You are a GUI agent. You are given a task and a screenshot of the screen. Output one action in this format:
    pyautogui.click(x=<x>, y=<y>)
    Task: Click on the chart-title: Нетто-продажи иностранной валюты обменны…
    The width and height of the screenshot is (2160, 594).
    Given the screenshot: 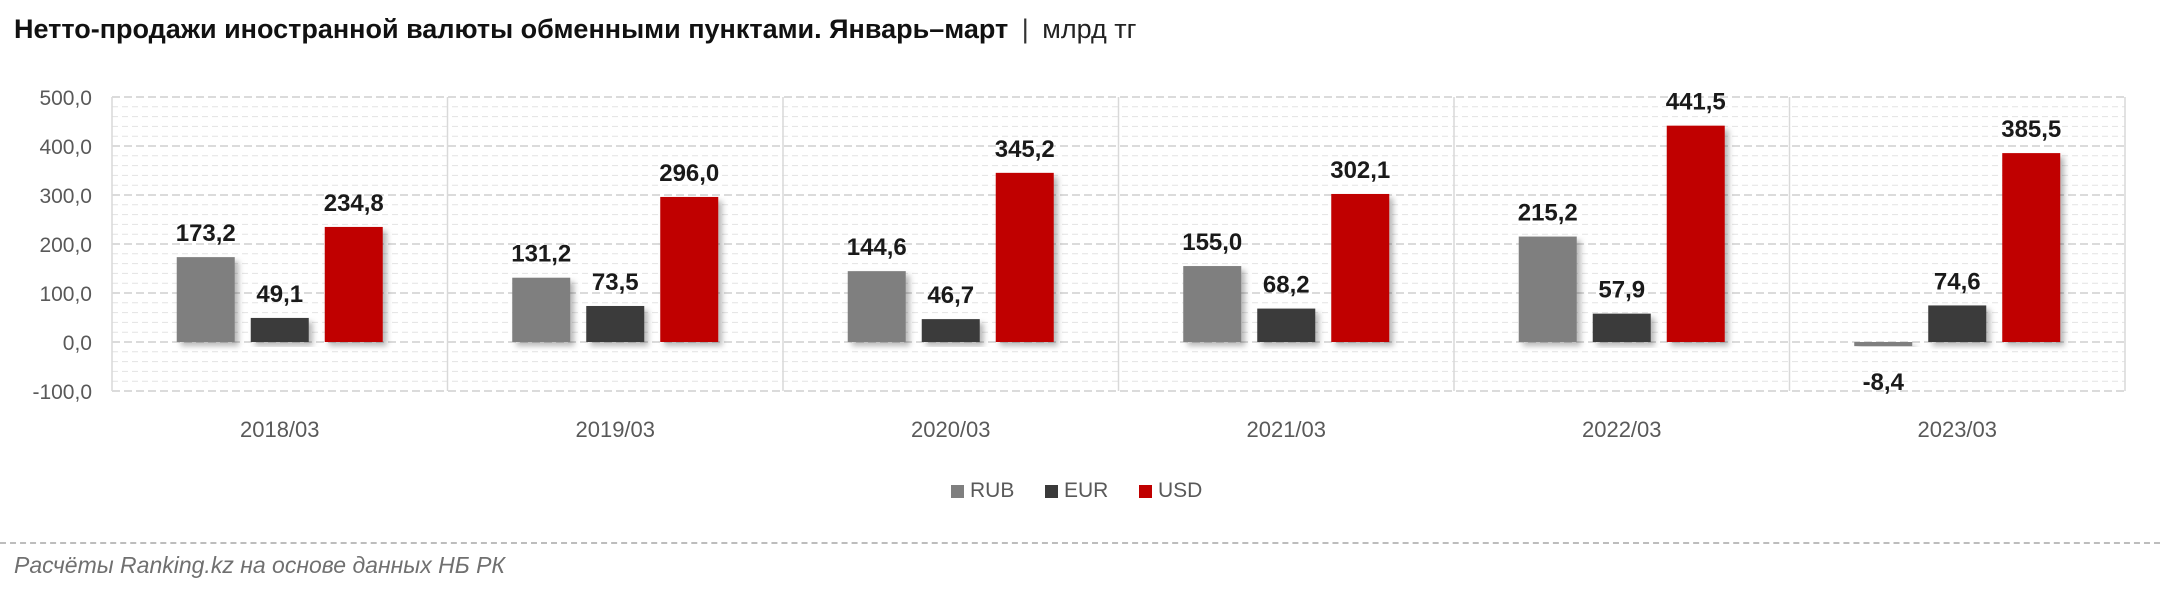 What is the action you would take?
    pyautogui.click(x=511, y=29)
    